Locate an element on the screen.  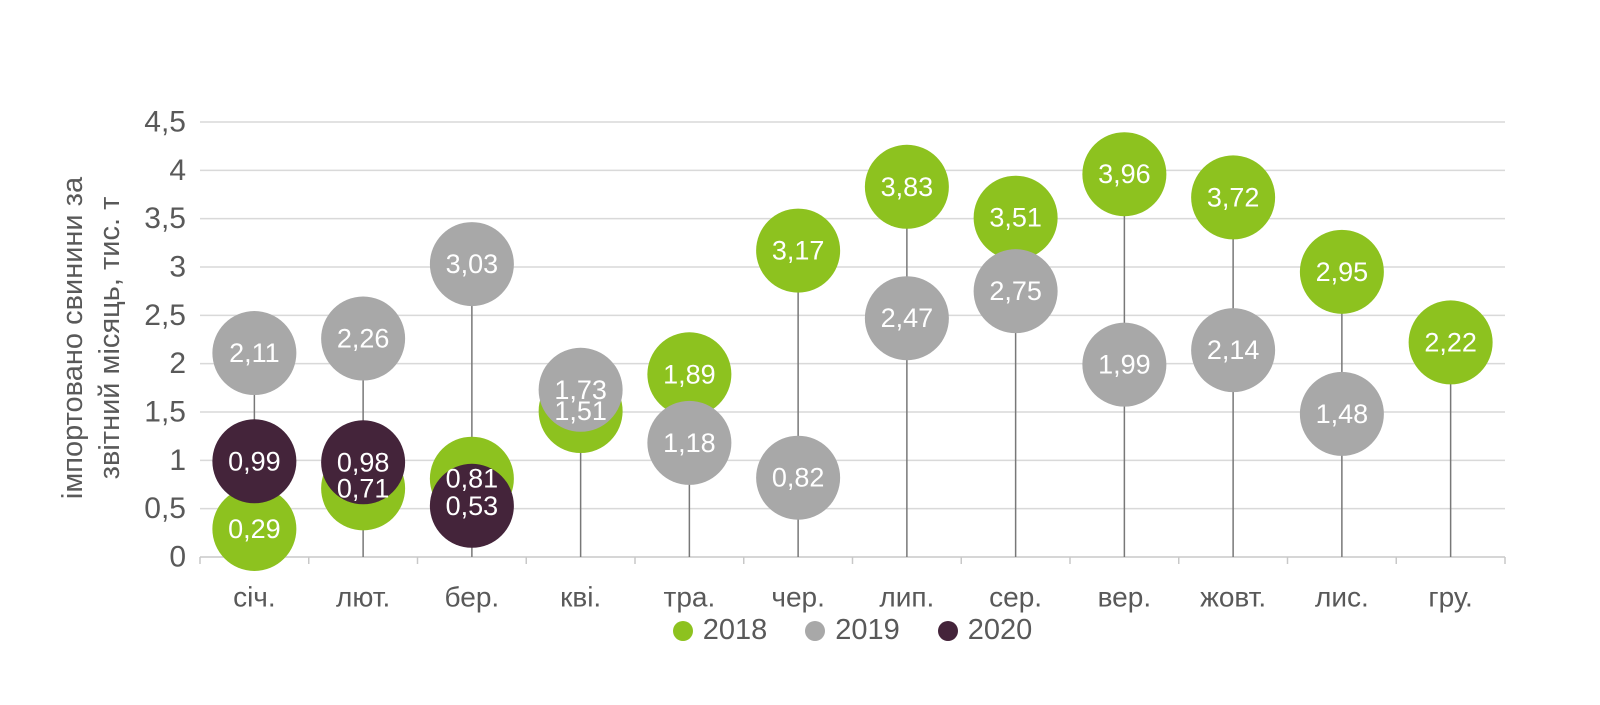
data-point-label-2020: 0,99 is located at coordinates (254, 461).